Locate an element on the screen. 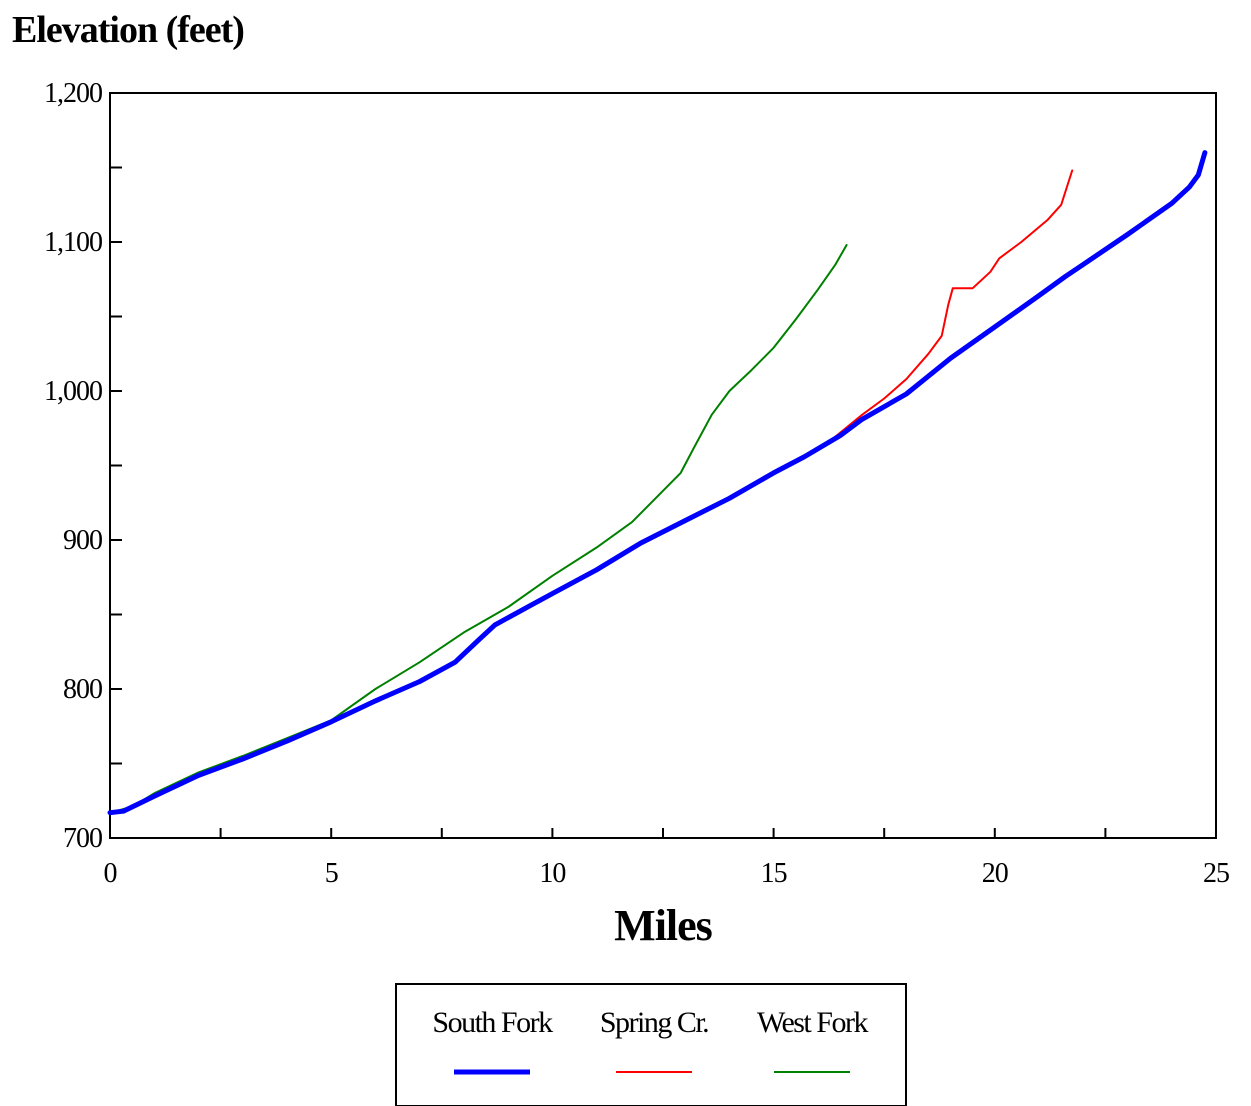  legend: South Fork Spring Cr. West Fork is located at coordinates (651, 1044).